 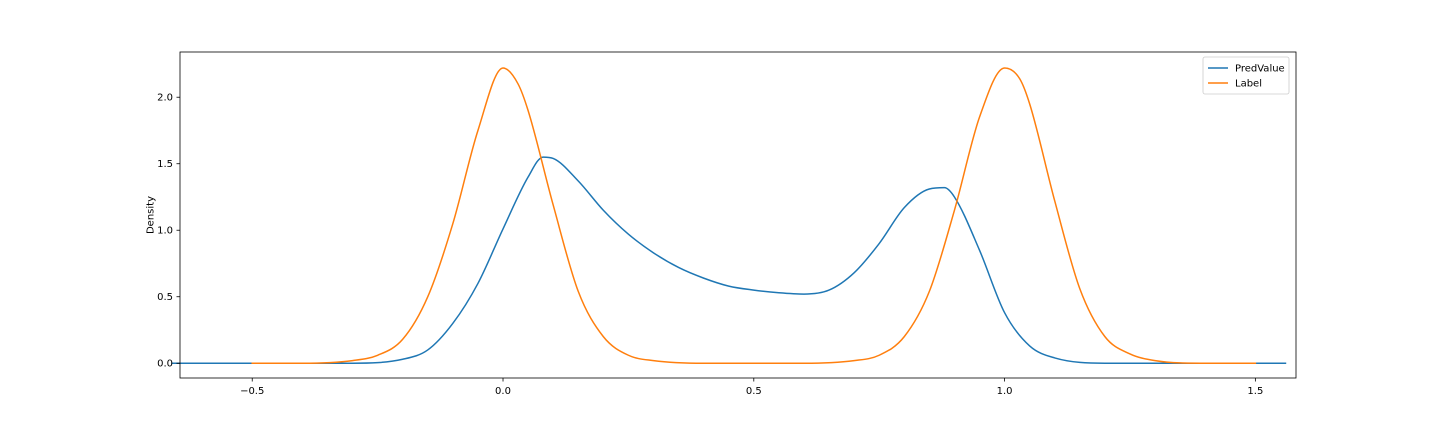 What do you see at coordinates (165, 98) in the screenshot?
I see `y-tick-label: 2.0` at bounding box center [165, 98].